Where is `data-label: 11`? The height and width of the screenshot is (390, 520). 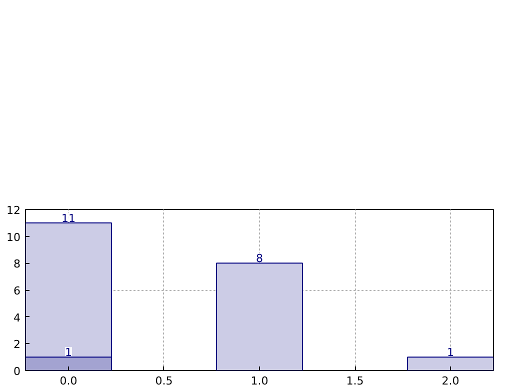
data-label: 11 is located at coordinates (68, 218).